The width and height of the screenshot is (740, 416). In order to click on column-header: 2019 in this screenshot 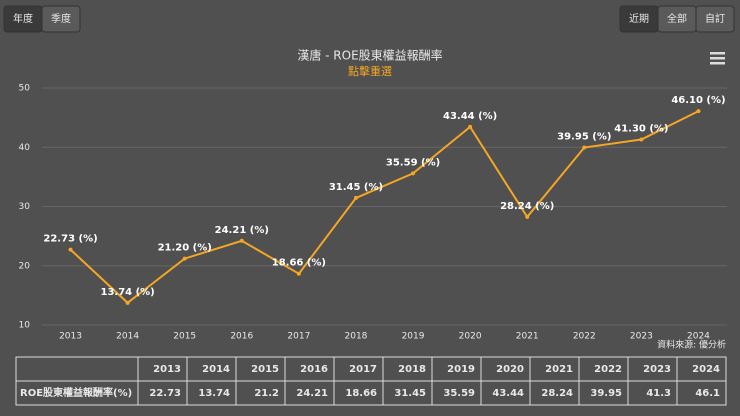, I will do `click(461, 369)`.